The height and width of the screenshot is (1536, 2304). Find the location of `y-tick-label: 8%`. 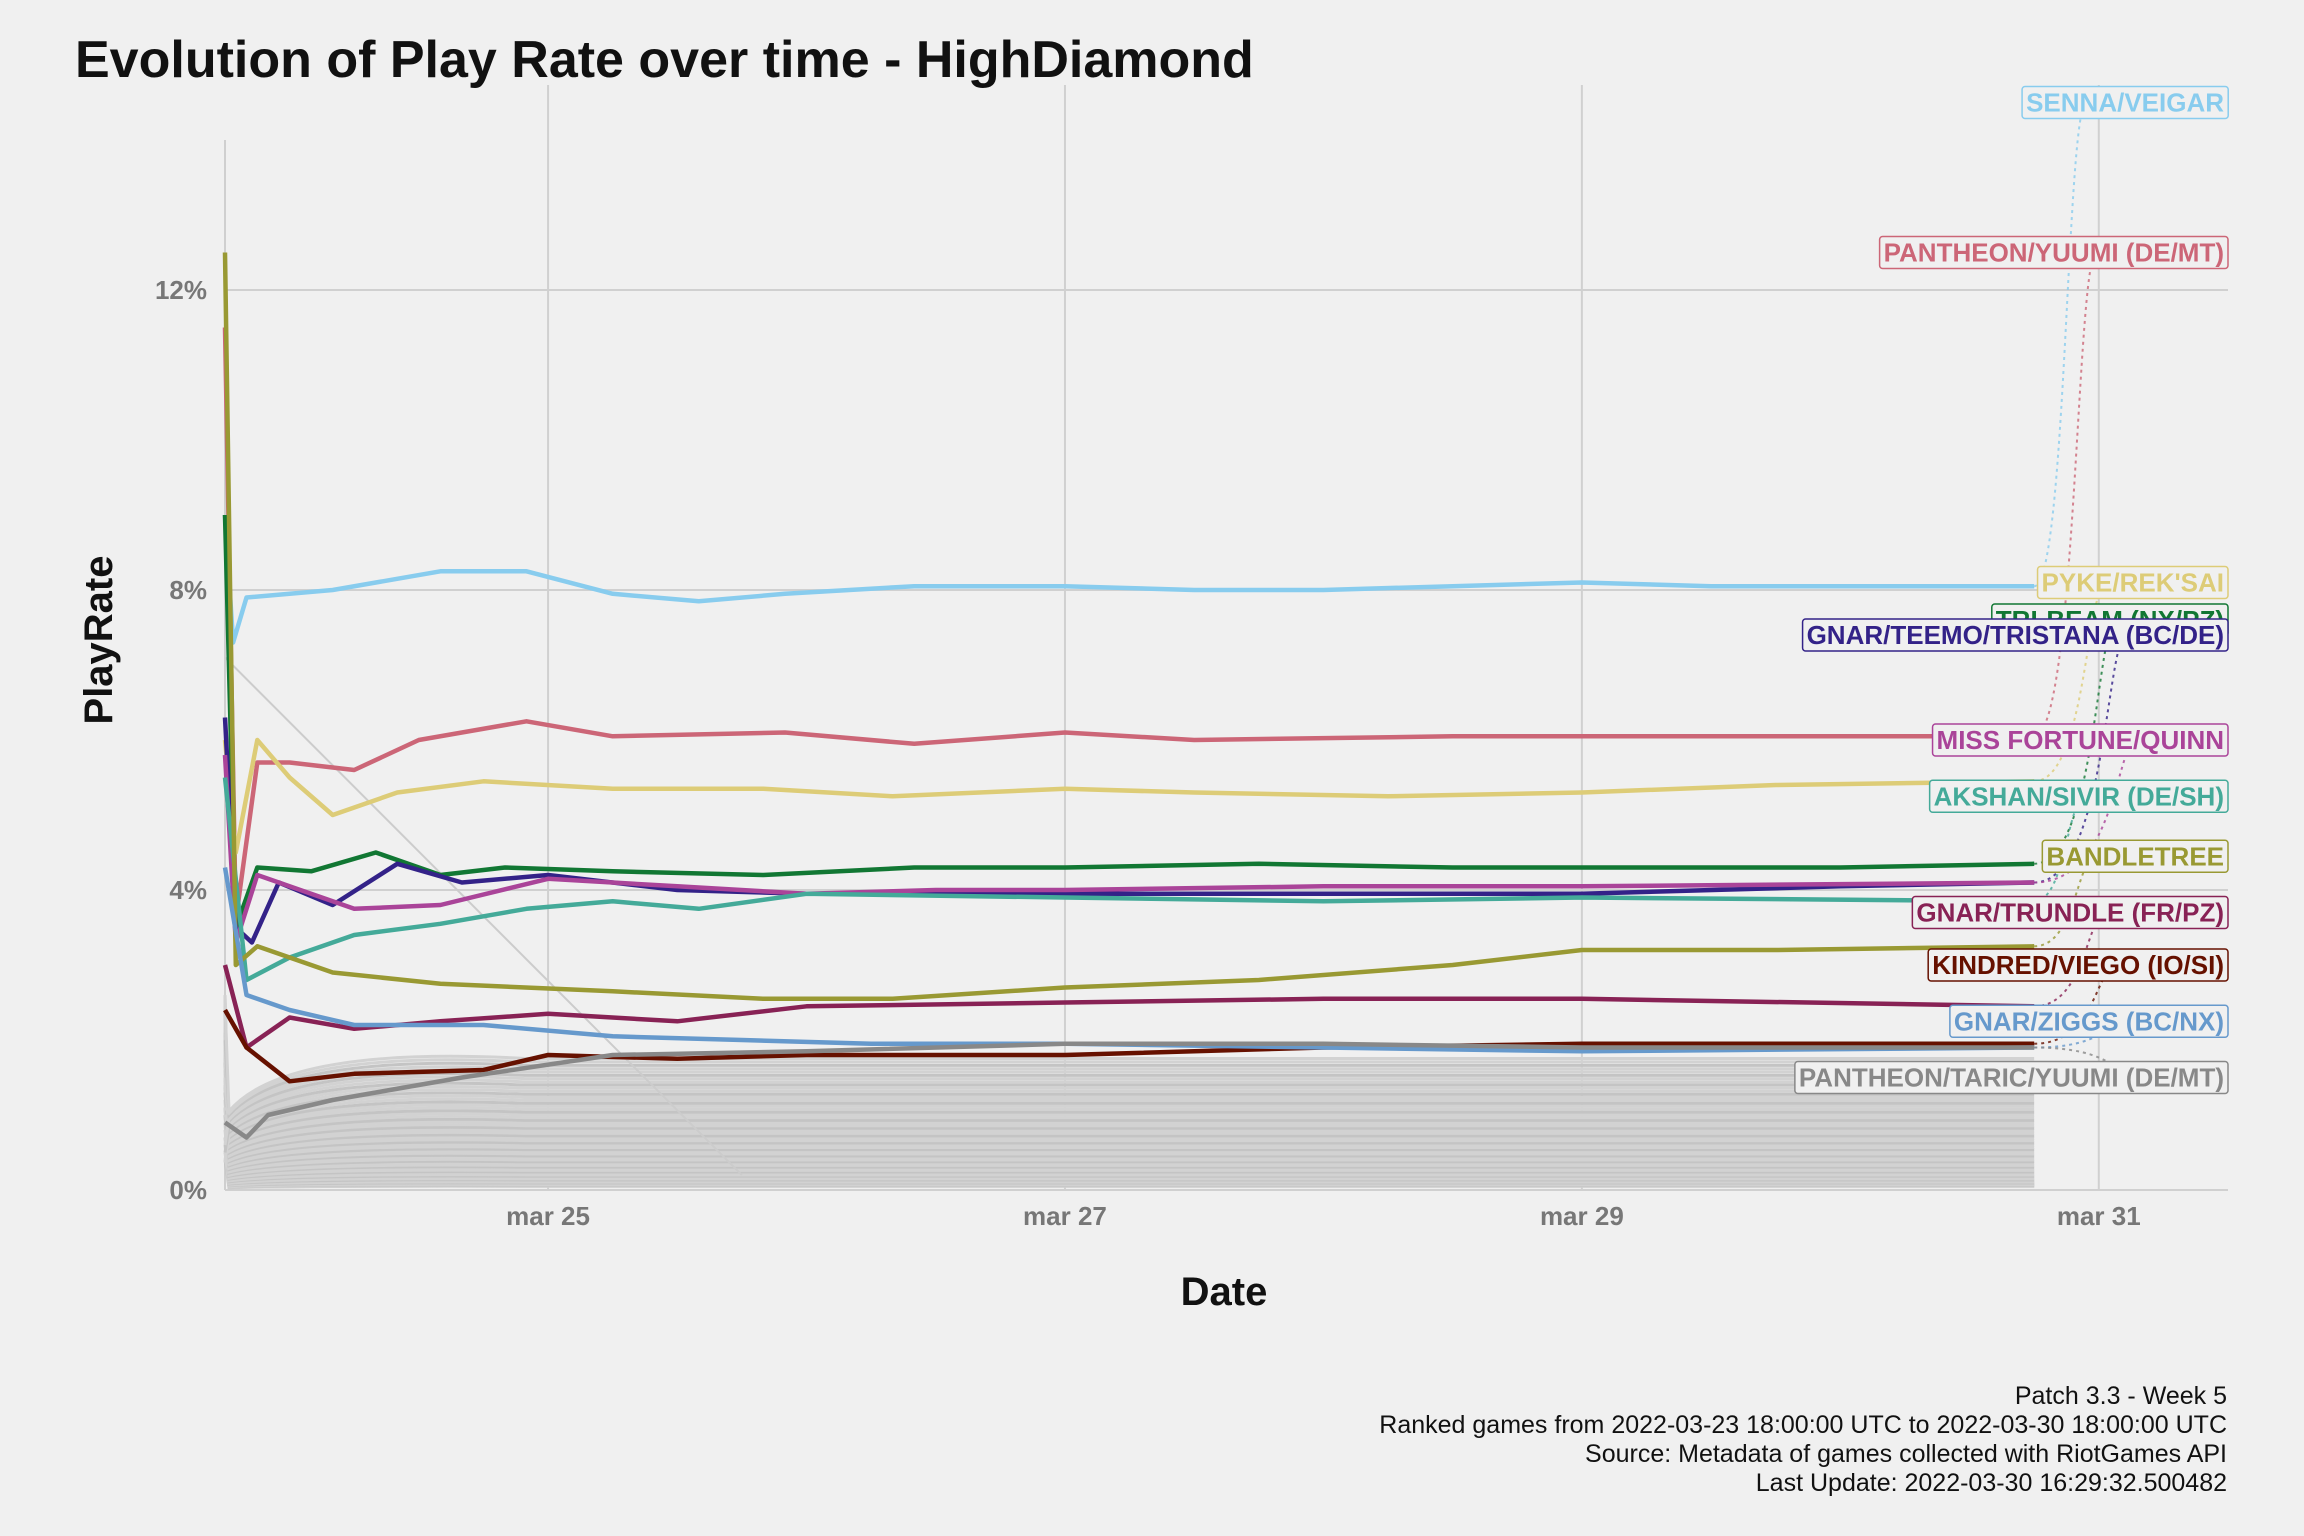

y-tick-label: 8% is located at coordinates (188, 590).